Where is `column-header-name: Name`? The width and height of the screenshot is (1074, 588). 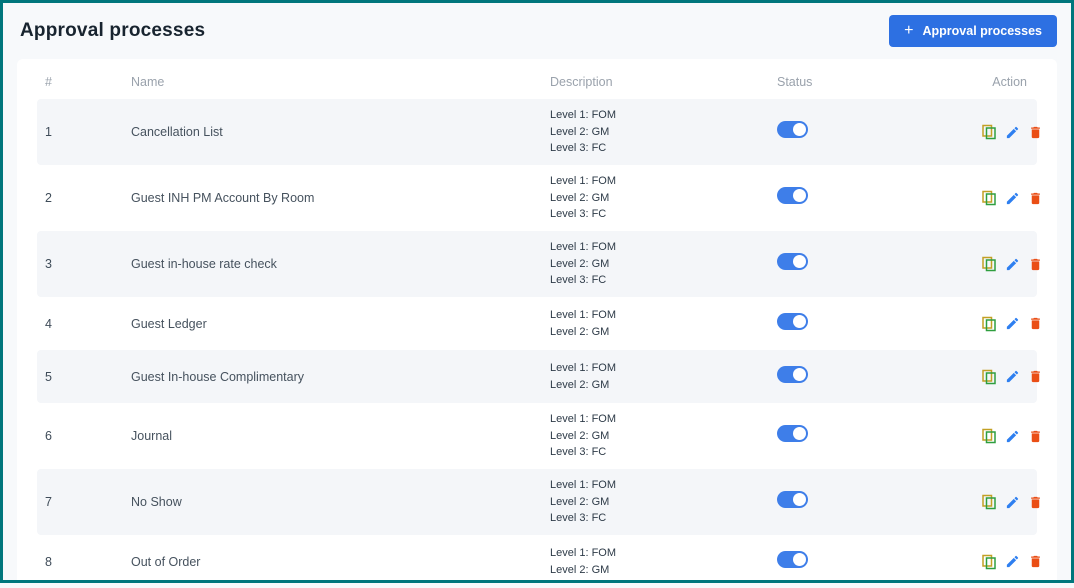 column-header-name: Name is located at coordinates (148, 82).